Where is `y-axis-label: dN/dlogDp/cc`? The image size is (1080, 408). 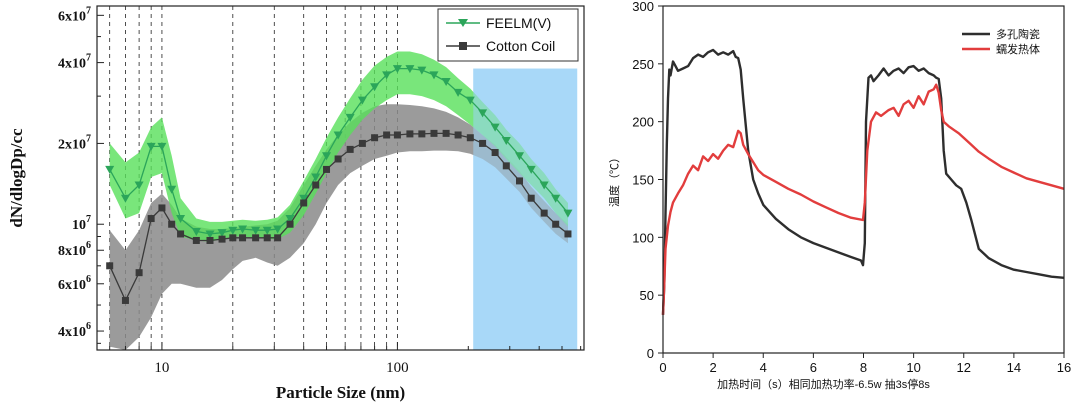 y-axis-label: dN/dlogDp/cc is located at coordinates (16, 178).